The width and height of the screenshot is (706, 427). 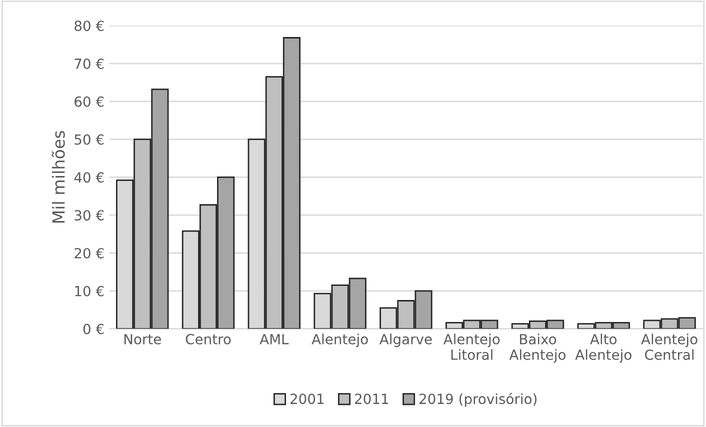 What do you see at coordinates (58, 176) in the screenshot?
I see `y-axis-title: Mil milhões` at bounding box center [58, 176].